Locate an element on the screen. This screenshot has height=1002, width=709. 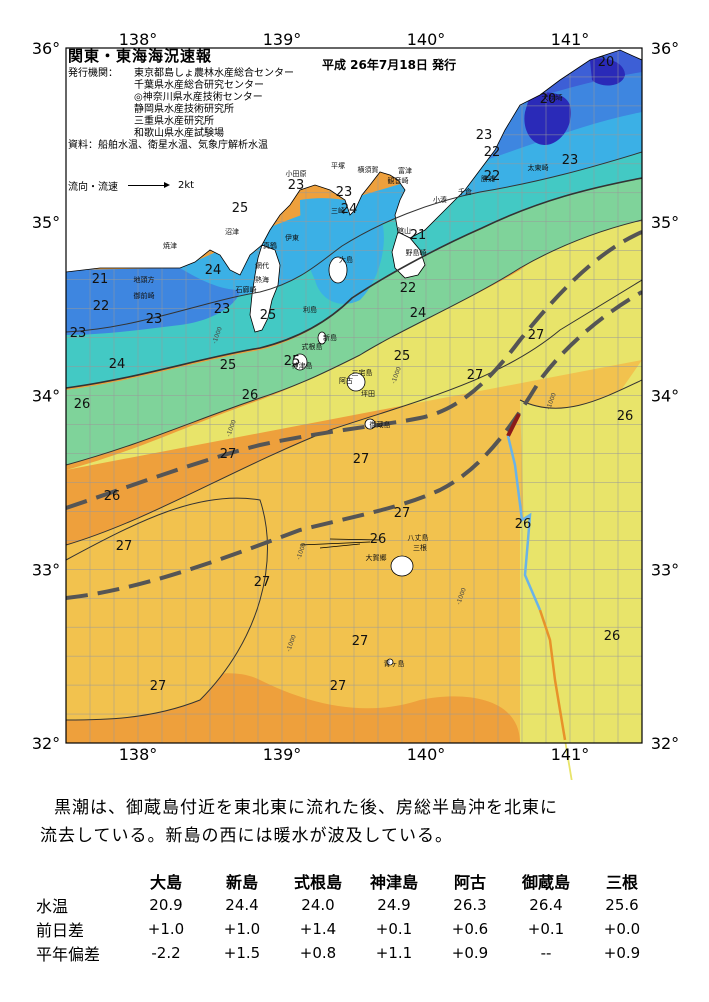
isotherm-value-label: 21 is located at coordinates (418, 235).